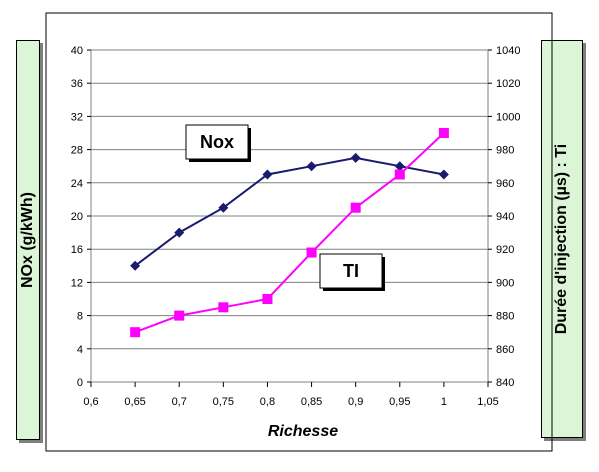 The height and width of the screenshot is (472, 599). What do you see at coordinates (289, 211) in the screenshot?
I see `series-line-nox` at bounding box center [289, 211].